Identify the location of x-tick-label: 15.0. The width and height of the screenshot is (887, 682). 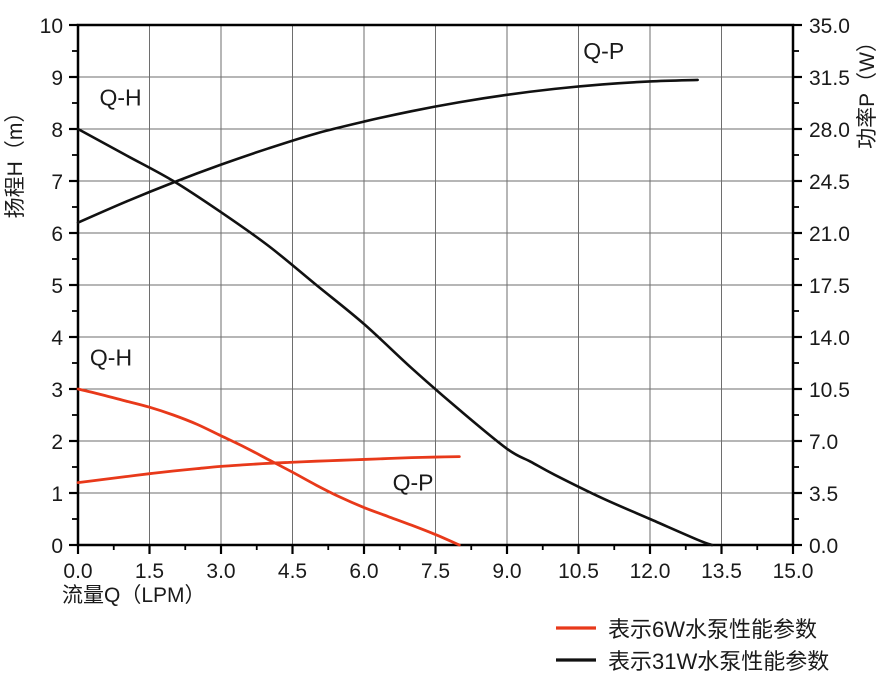
(793, 571).